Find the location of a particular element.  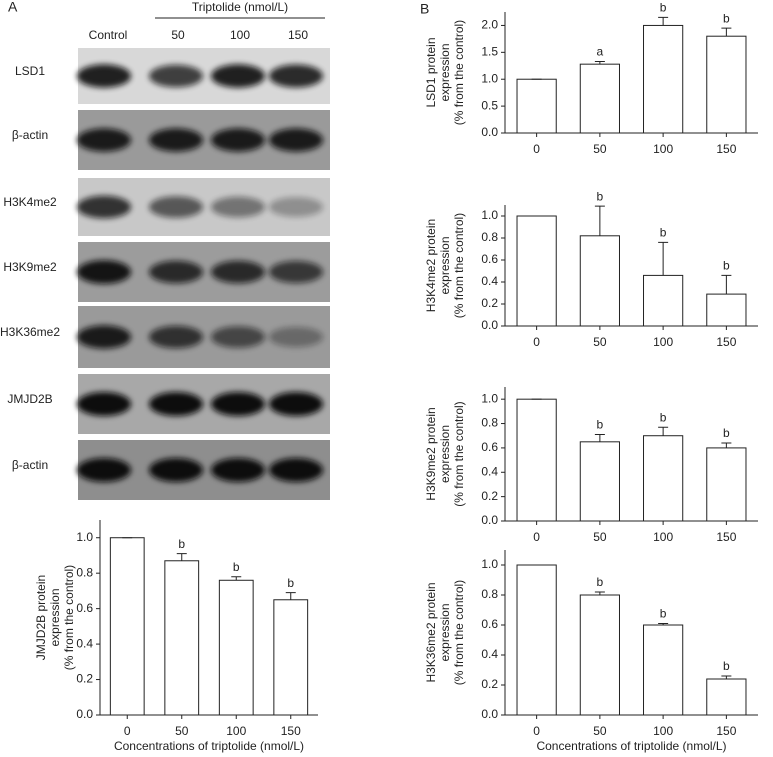

y-axis-label: H3K9me2 protein is located at coordinates (431, 453).